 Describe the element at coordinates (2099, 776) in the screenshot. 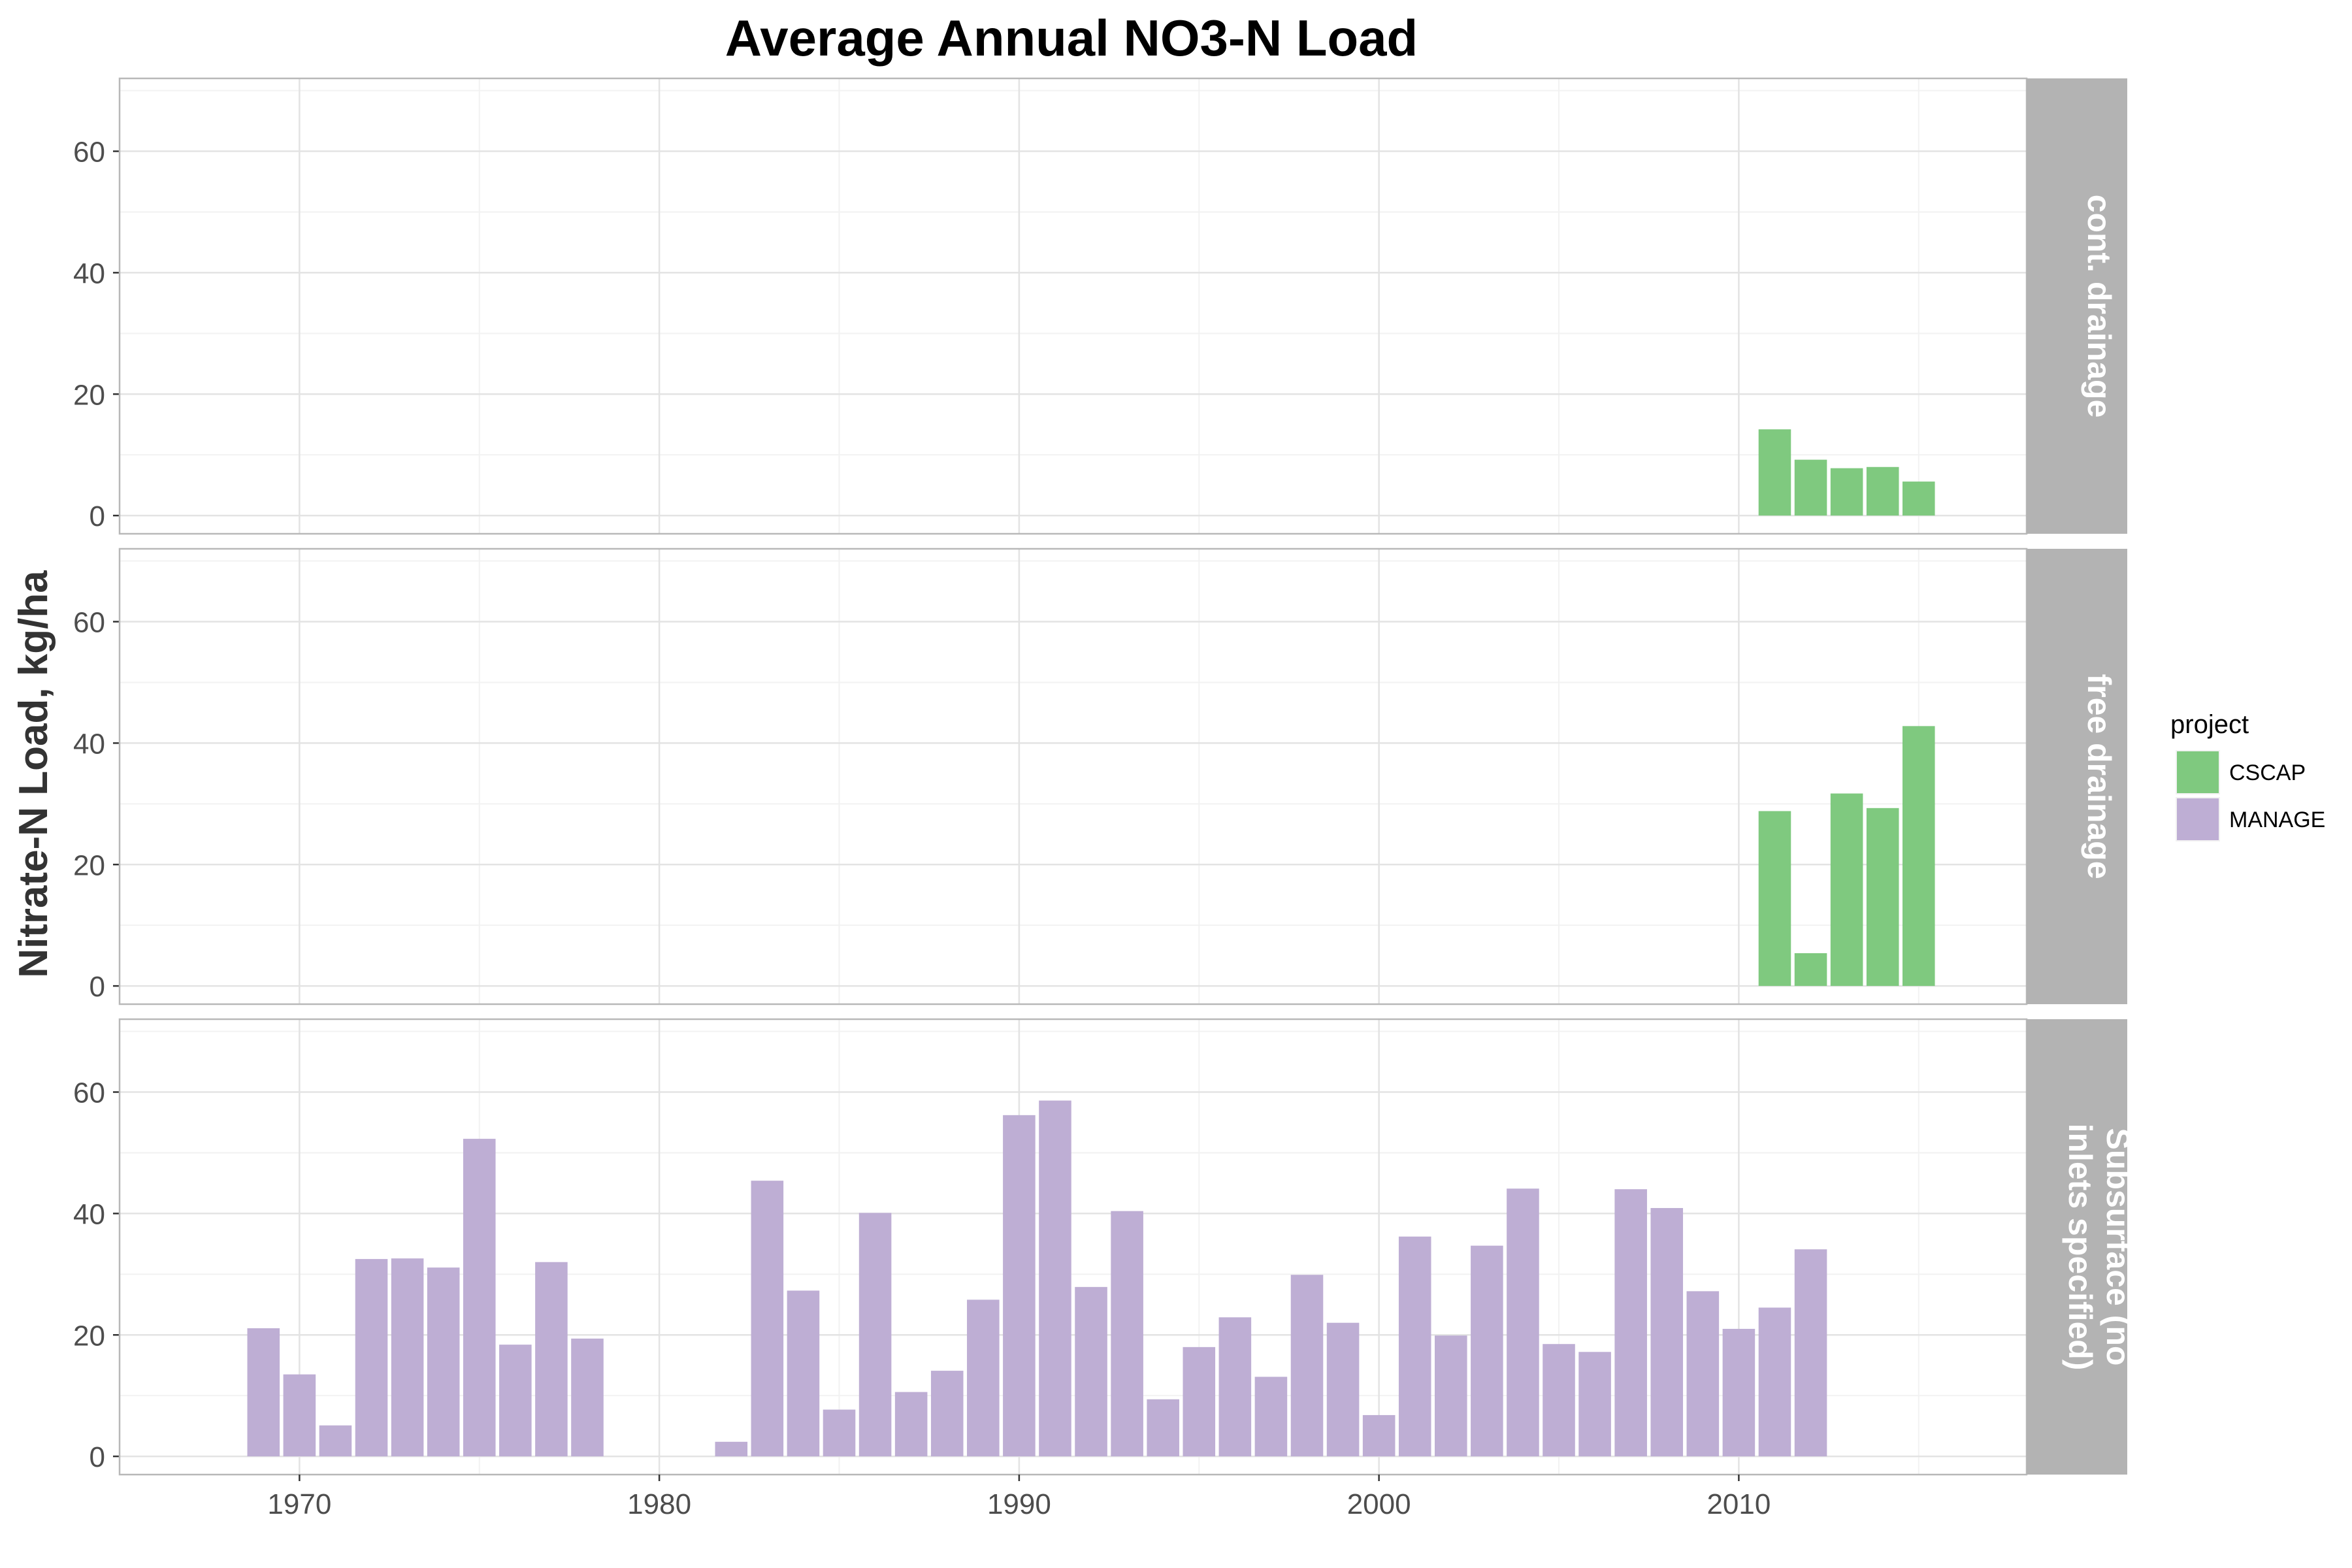

I see `facet-strip-label: free drainage` at that location.